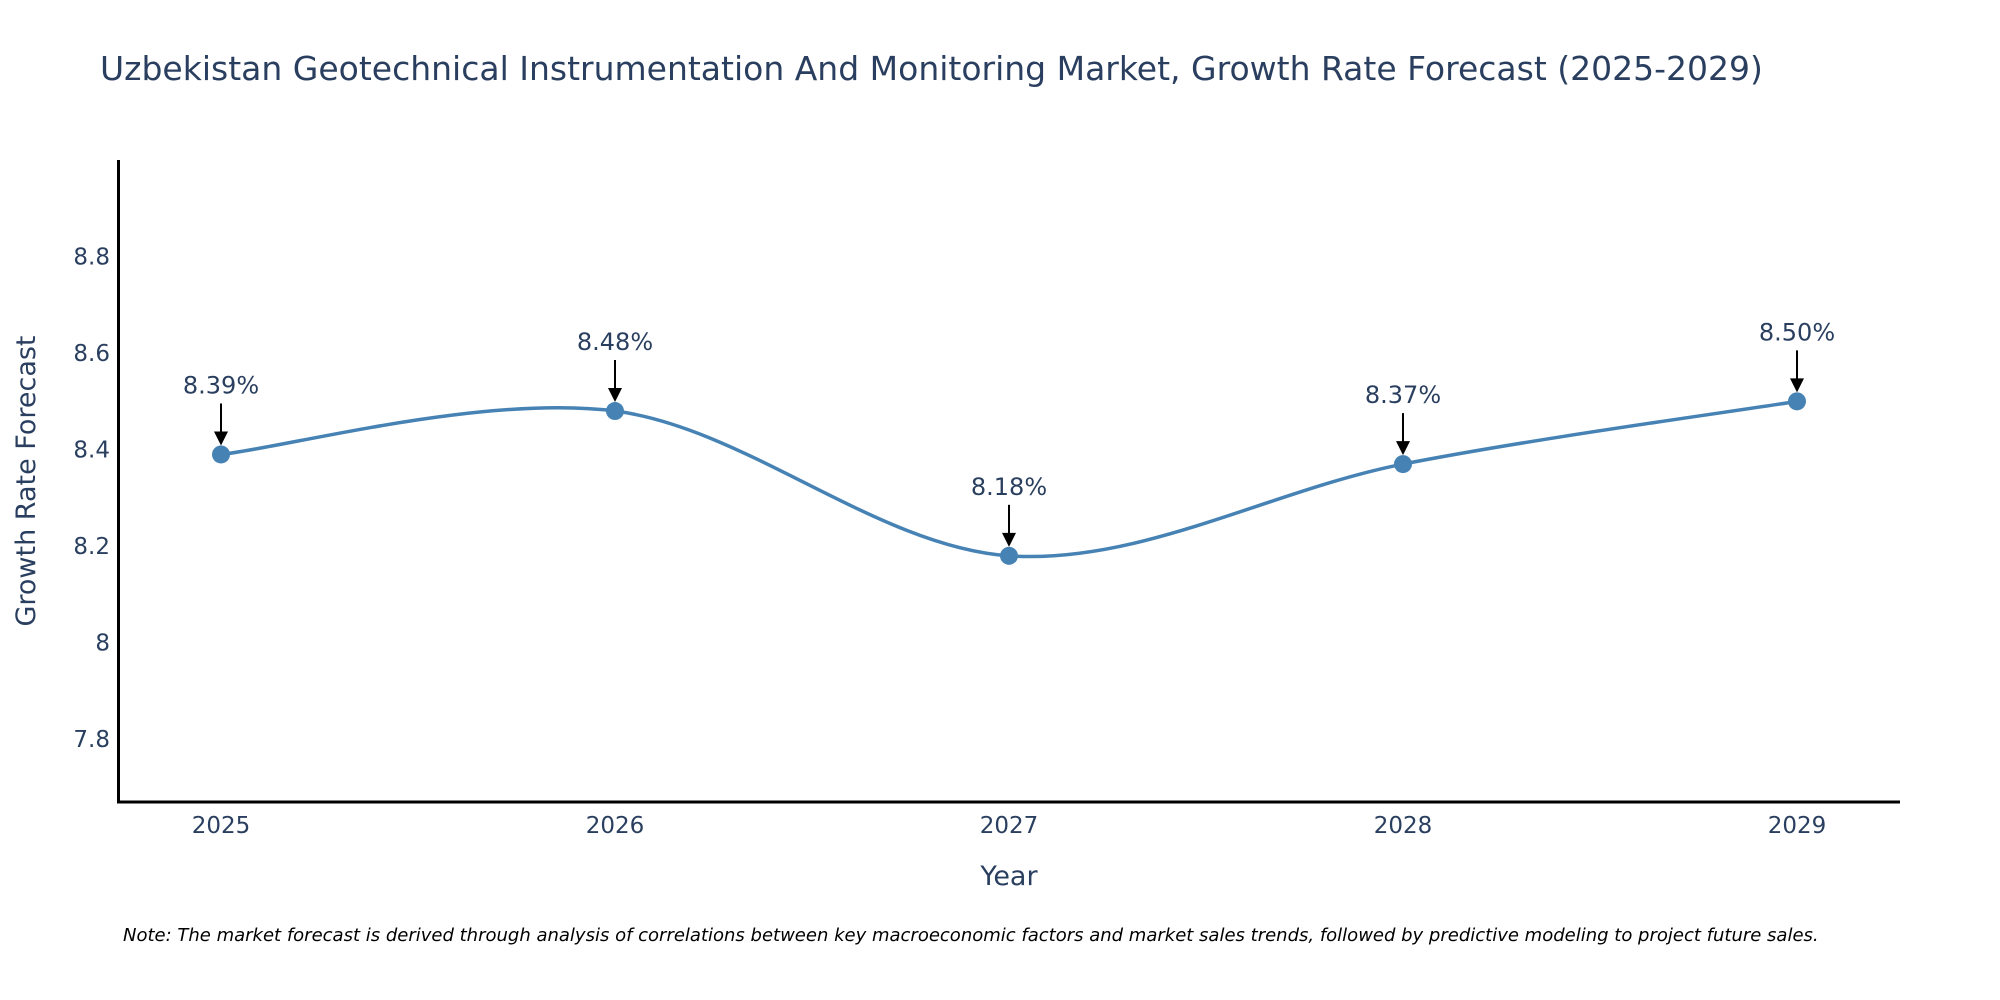 The height and width of the screenshot is (1000, 2000). I want to click on x-tick-label: 2025, so click(221, 826).